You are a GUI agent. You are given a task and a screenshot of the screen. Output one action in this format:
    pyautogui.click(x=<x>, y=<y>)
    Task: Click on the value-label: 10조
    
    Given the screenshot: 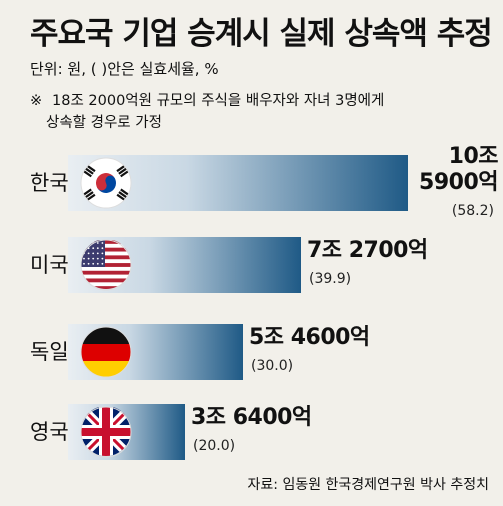 What is the action you would take?
    pyautogui.click(x=474, y=156)
    